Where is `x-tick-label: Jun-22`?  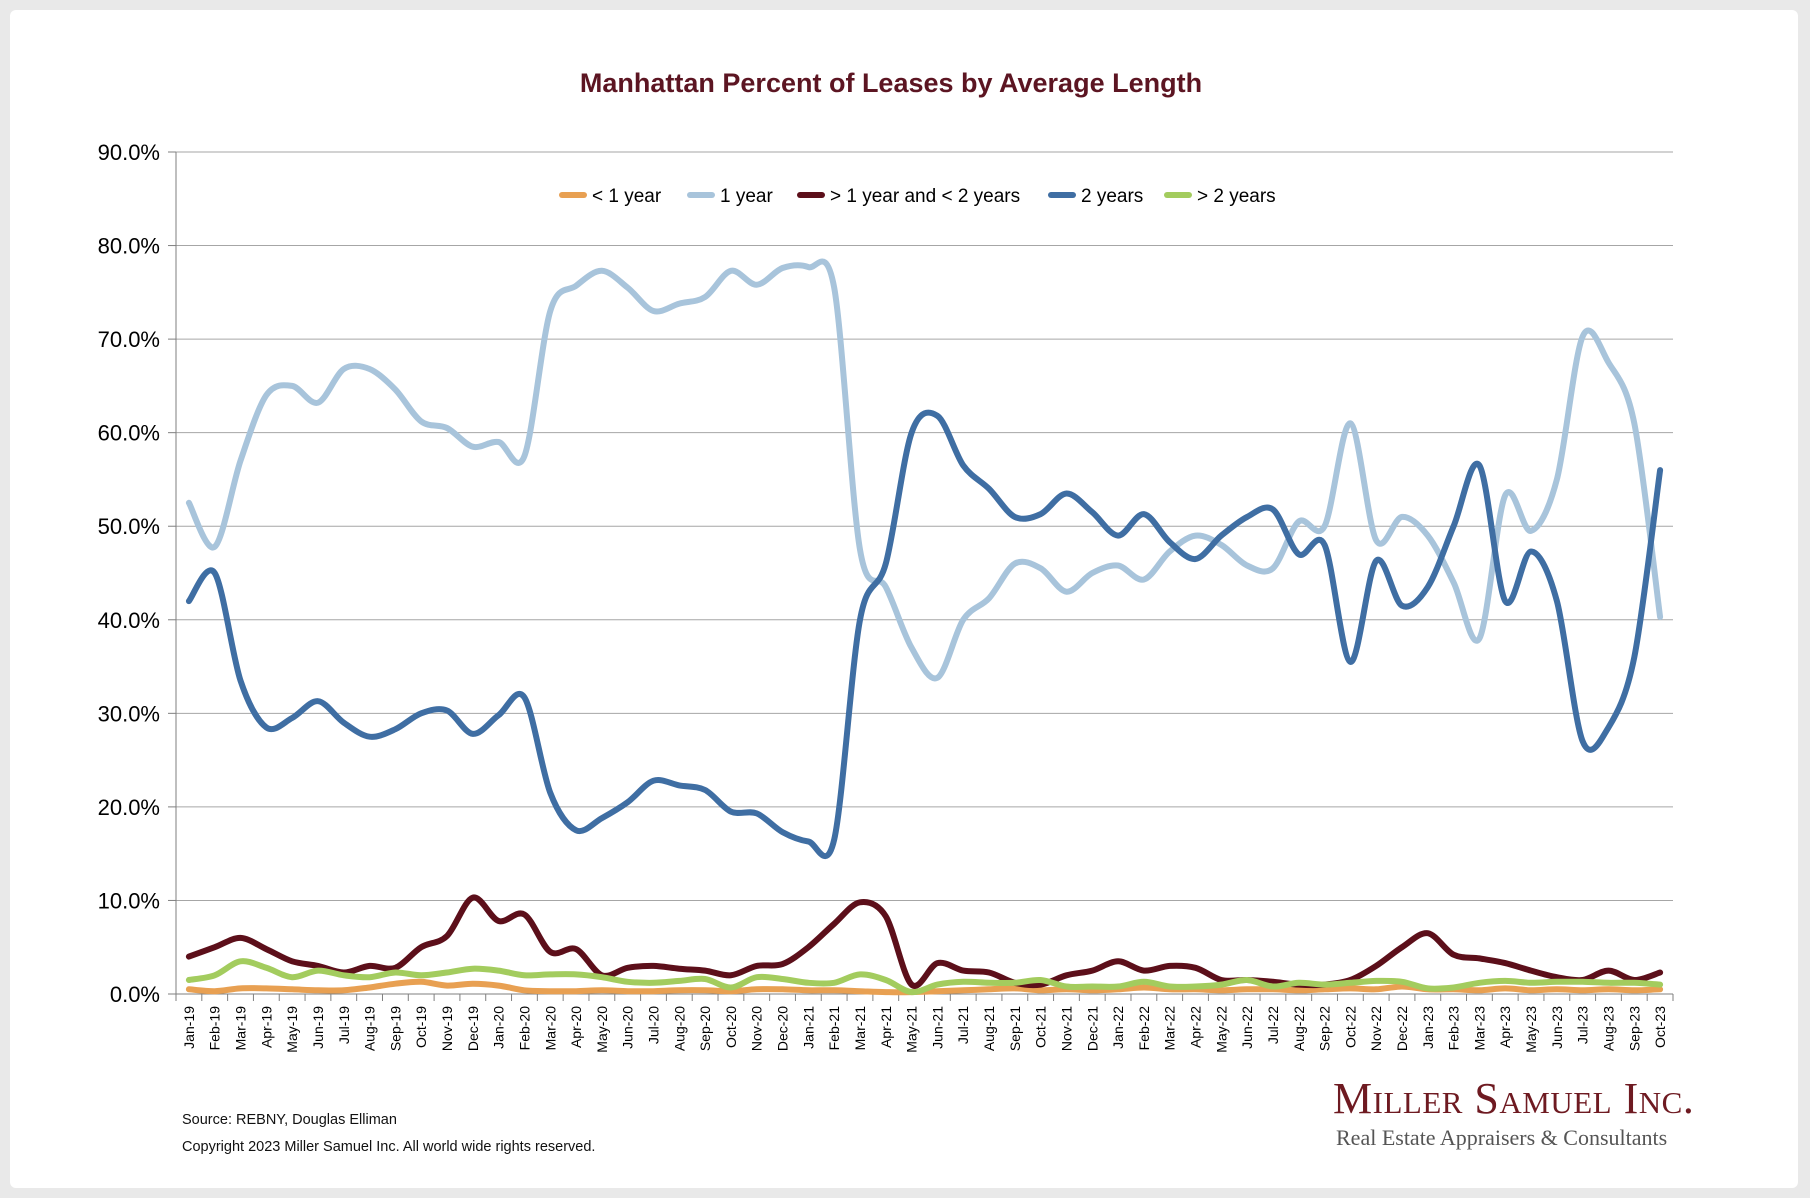
x-tick-label: Jun-22 is located at coordinates (1247, 1027).